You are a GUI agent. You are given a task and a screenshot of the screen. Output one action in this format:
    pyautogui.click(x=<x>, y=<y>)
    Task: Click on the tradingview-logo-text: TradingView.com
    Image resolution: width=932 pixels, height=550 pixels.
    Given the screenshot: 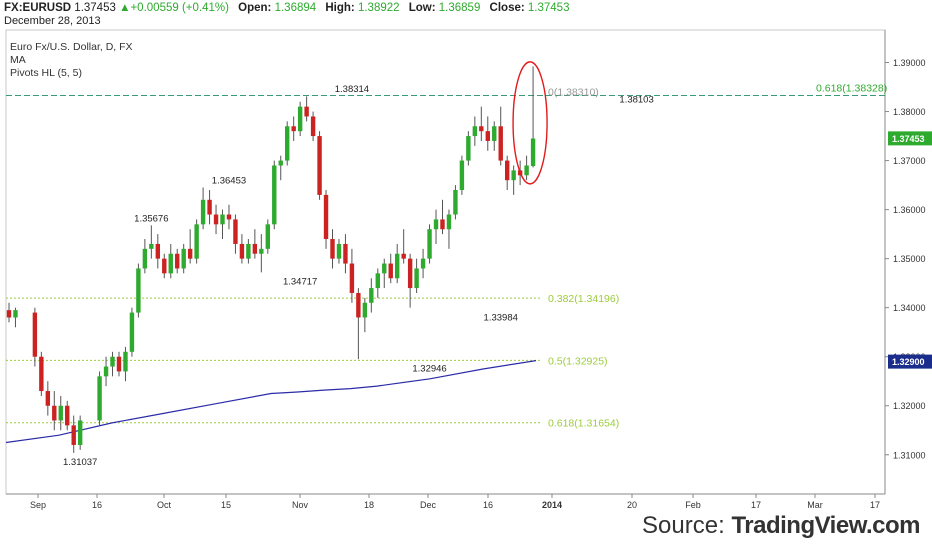 What is the action you would take?
    pyautogui.click(x=825, y=525)
    